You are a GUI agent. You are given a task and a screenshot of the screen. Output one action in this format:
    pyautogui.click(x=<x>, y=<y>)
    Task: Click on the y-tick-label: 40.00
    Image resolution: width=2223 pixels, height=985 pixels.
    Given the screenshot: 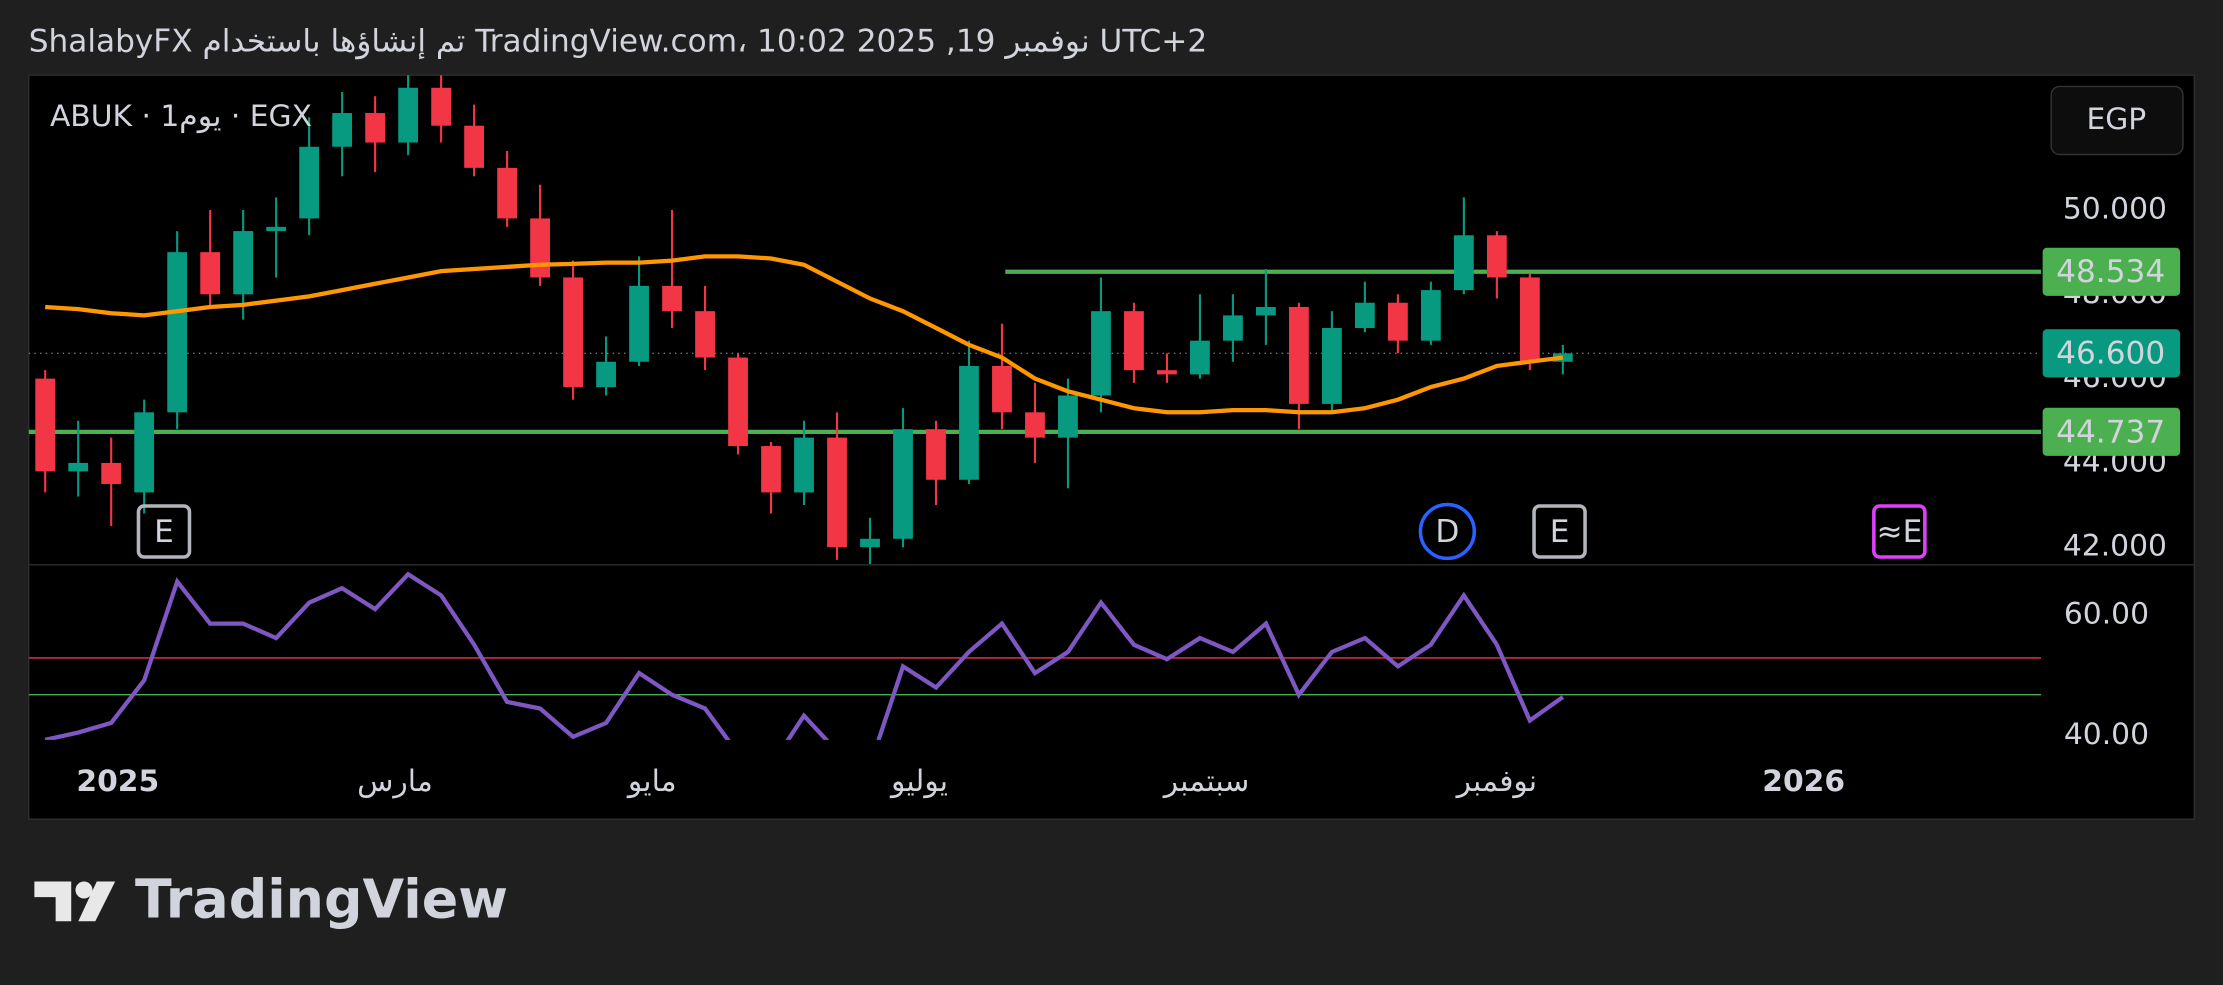 What is the action you would take?
    pyautogui.click(x=2106, y=734)
    